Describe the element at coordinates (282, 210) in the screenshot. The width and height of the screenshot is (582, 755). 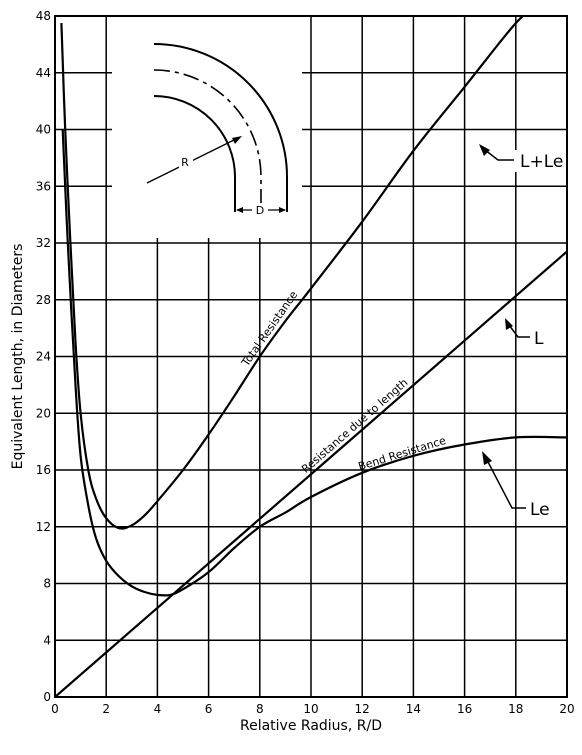
I see `inset-dimension-arrow-right` at that location.